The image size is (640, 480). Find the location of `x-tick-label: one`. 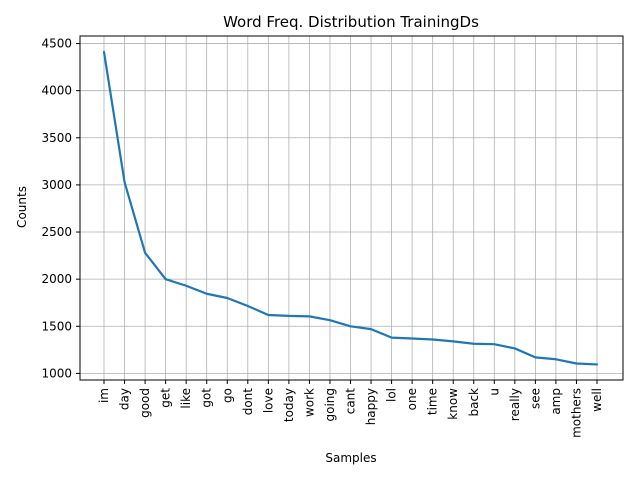

x-tick-label: one is located at coordinates (412, 399).